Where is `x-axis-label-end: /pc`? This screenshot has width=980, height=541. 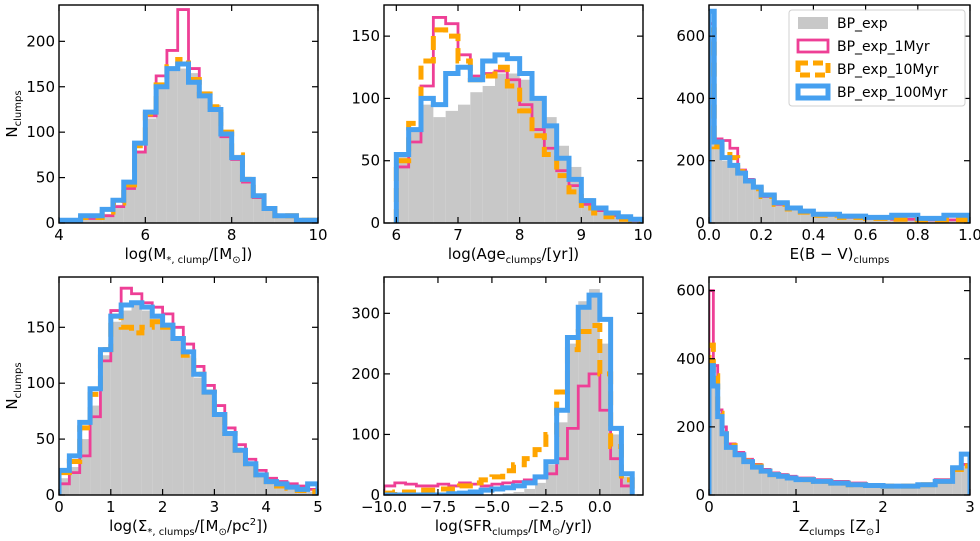 x-axis-label-end: /pc is located at coordinates (238, 526).